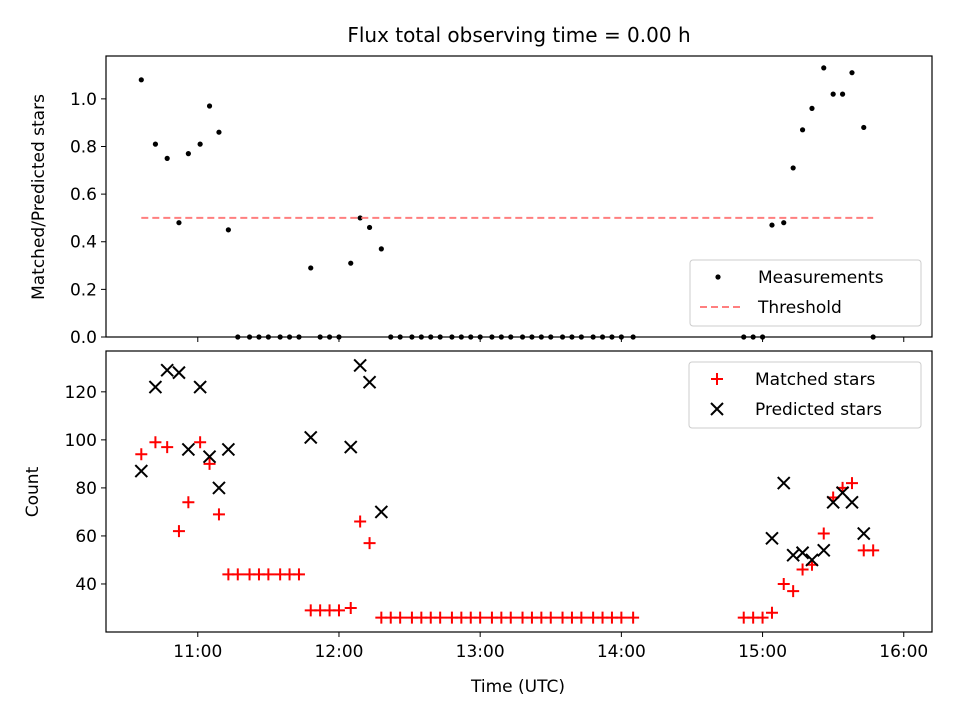 The width and height of the screenshot is (960, 720). Describe the element at coordinates (81, 441) in the screenshot. I see `bottom-y-tick-label: 100` at that location.